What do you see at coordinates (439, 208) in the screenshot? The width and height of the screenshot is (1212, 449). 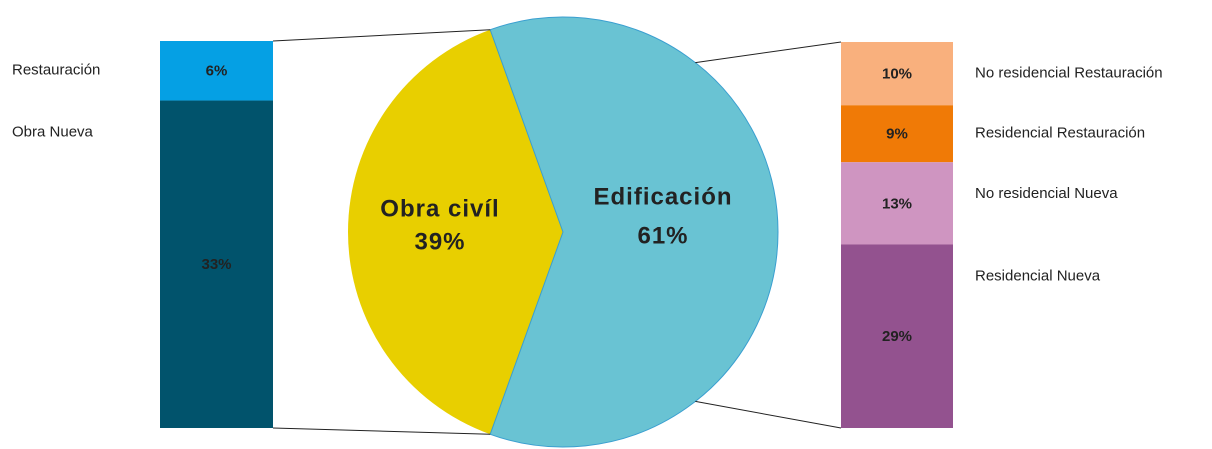 I see `slice-label: Obra civíl` at bounding box center [439, 208].